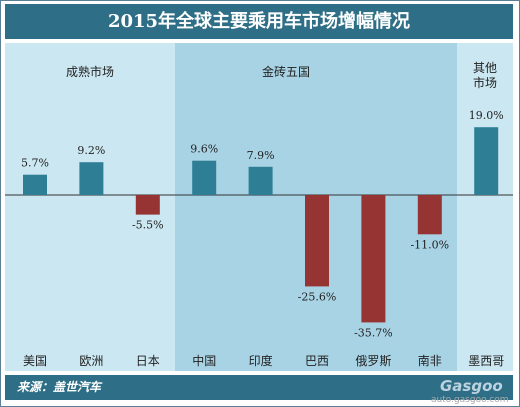 This screenshot has height=407, width=520. I want to click on category-label-5: 巴西, so click(317, 361).